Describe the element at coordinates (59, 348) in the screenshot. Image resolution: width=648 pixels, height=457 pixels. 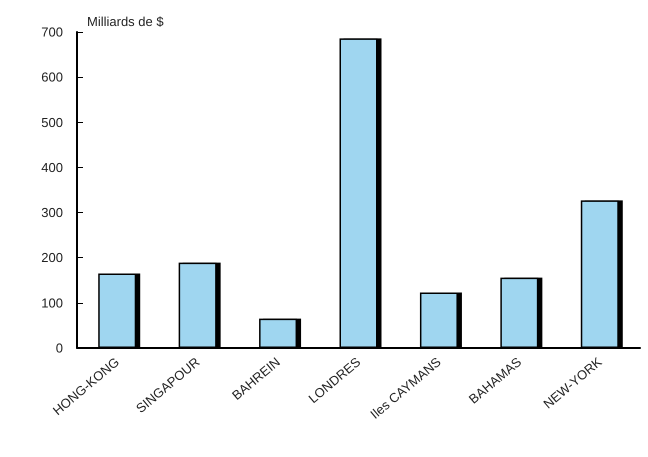
I see `y-tick-label: 0` at that location.